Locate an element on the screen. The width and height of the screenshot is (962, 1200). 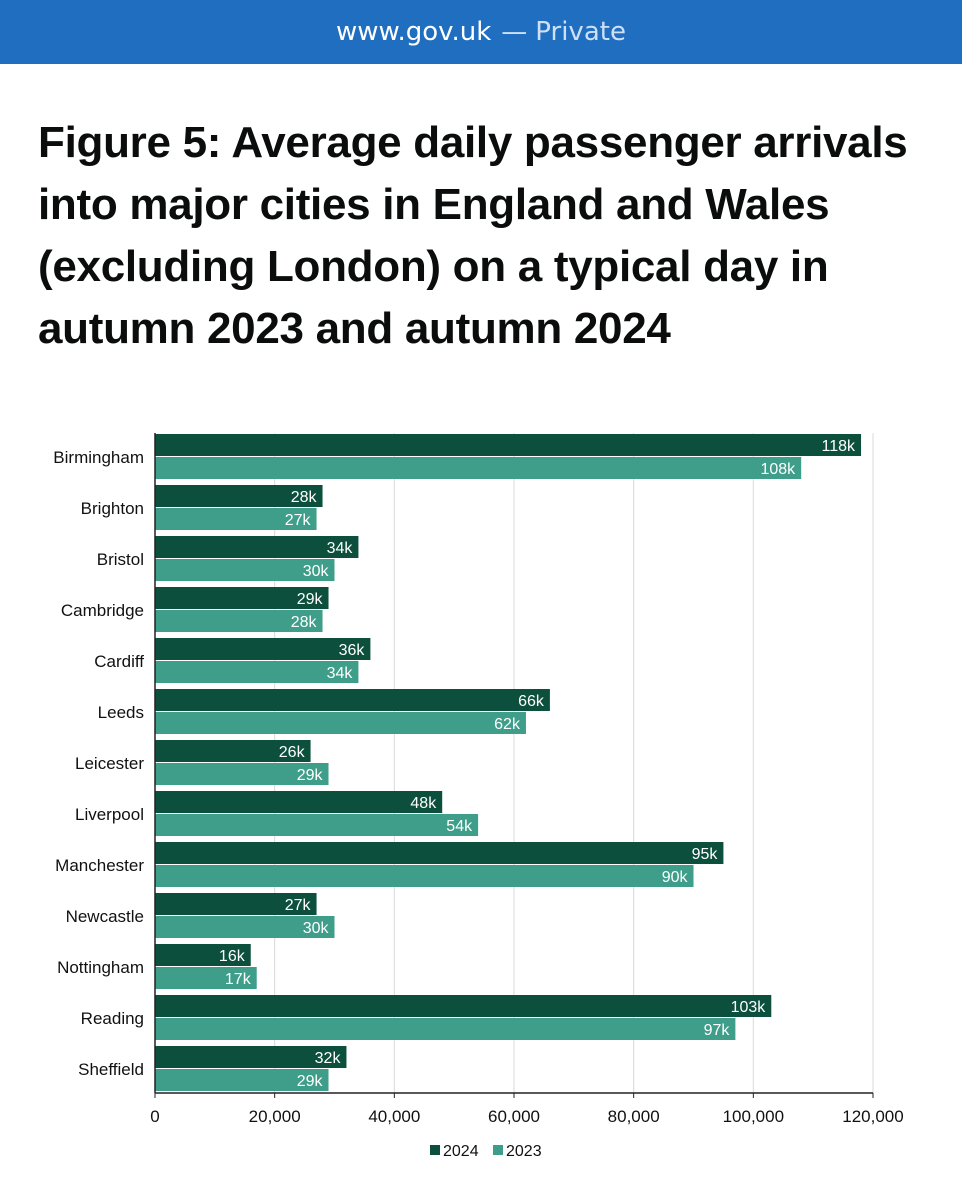
category-label: Nottingham is located at coordinates (100, 967).